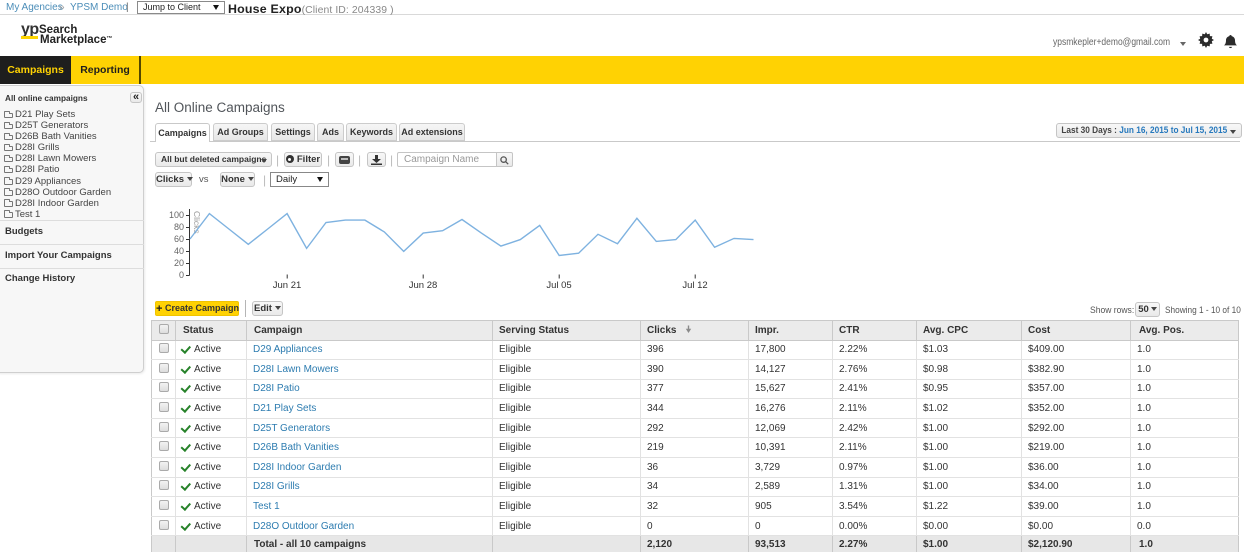  I want to click on svg-text: Jun 28, so click(423, 285).